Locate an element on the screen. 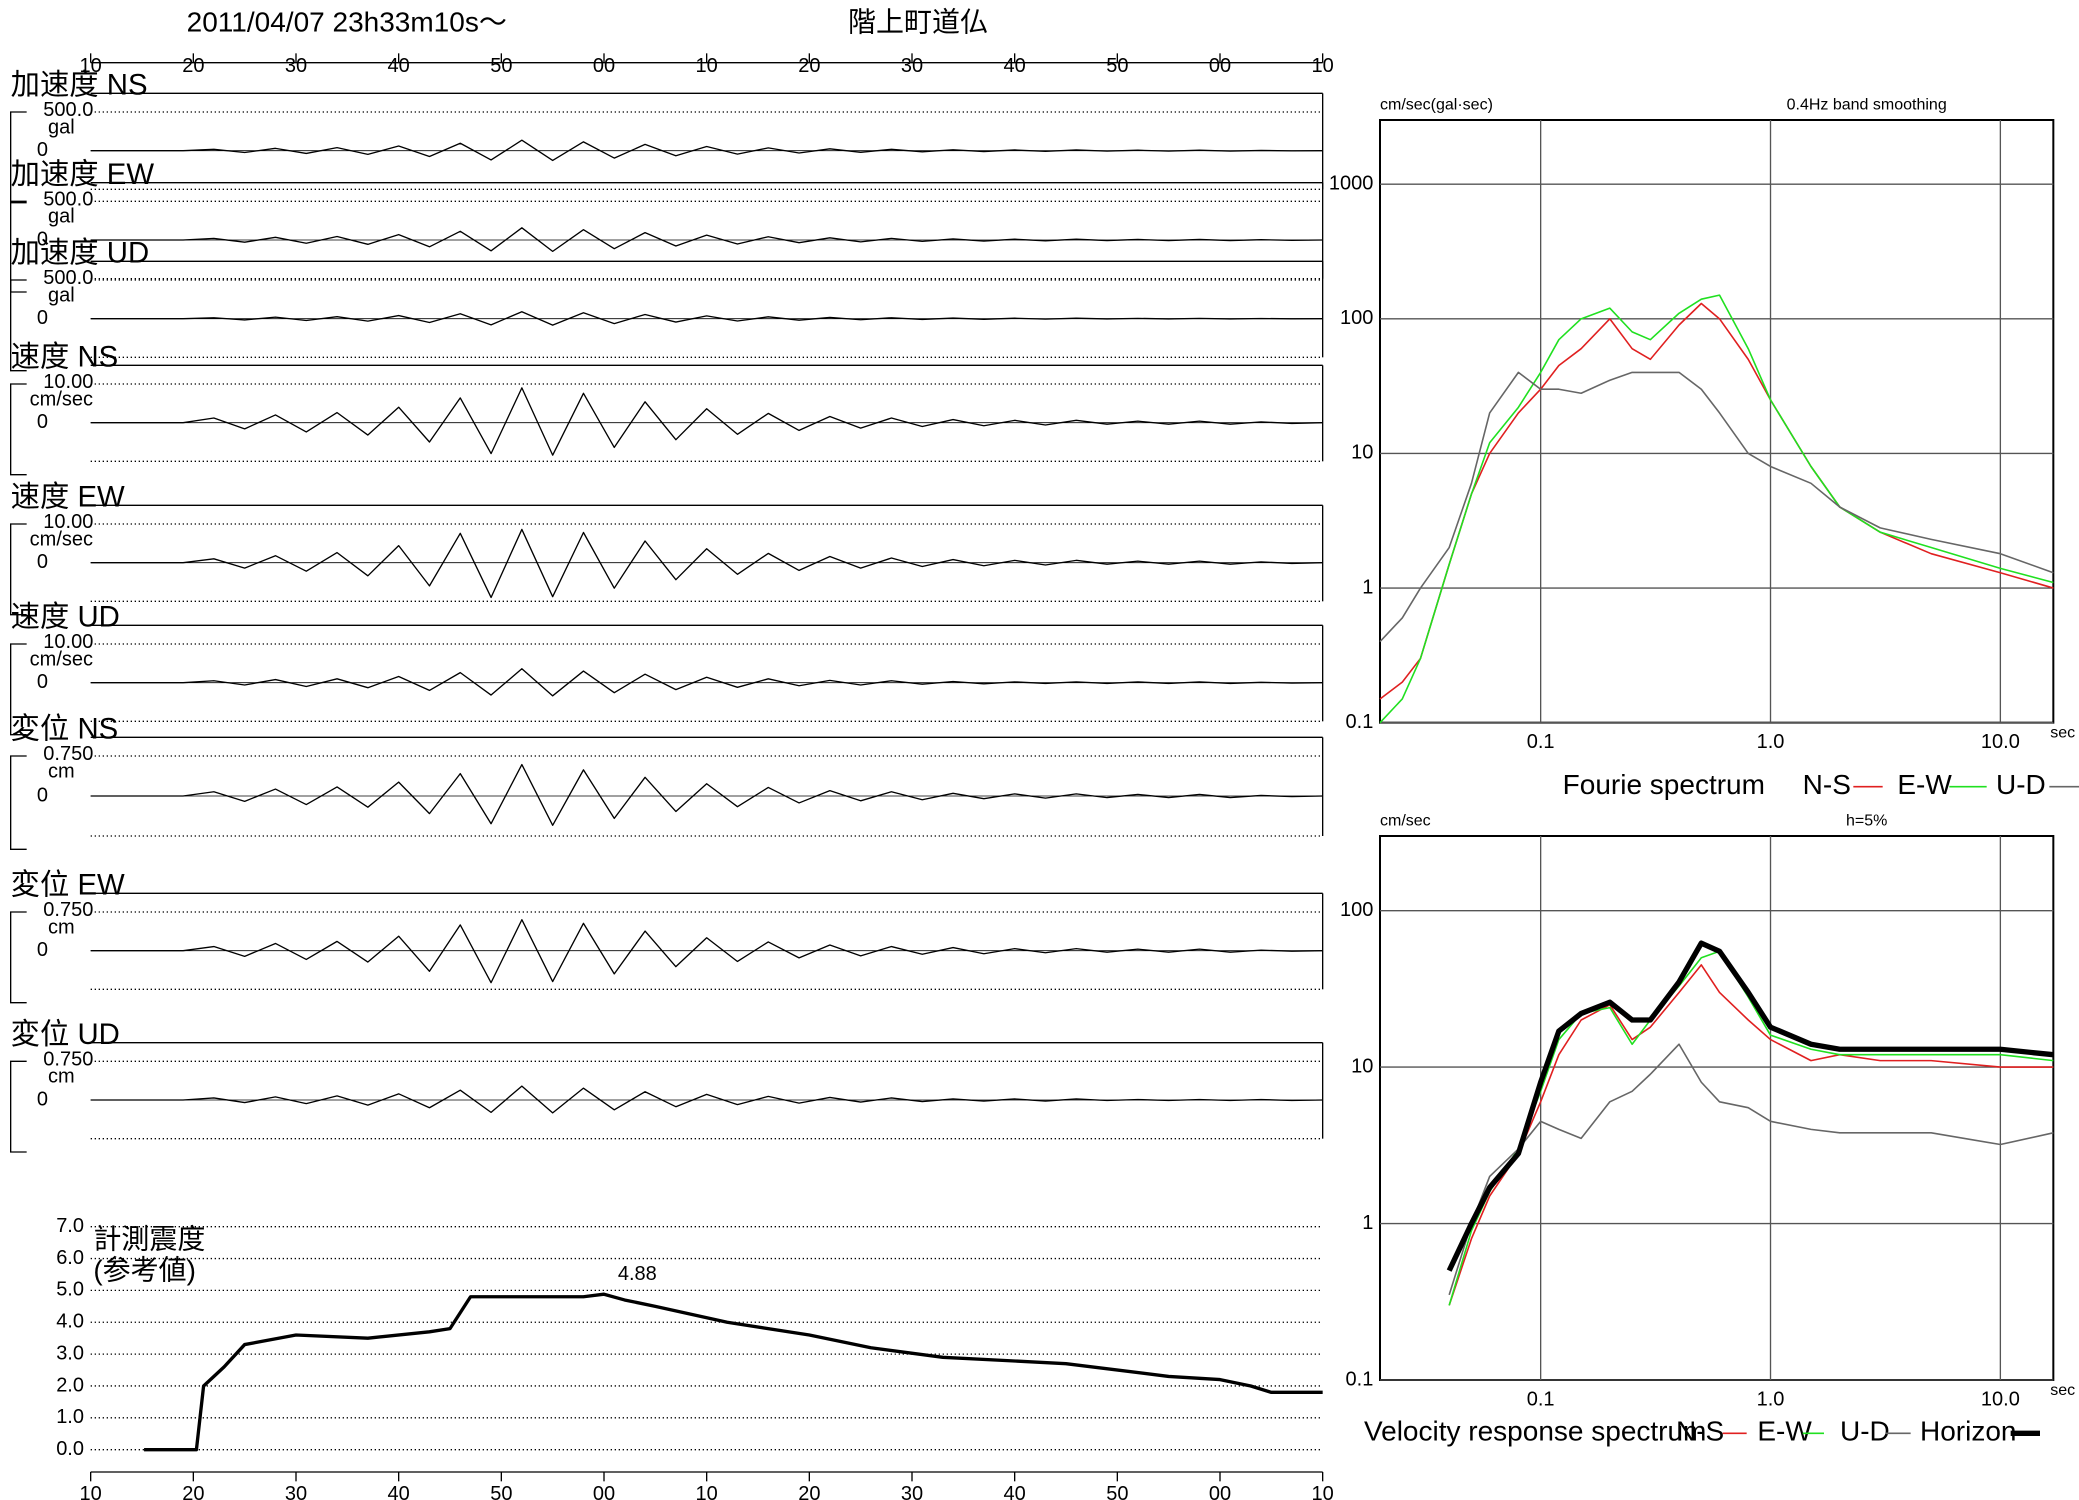 Image resolution: width=2079 pixels, height=1500 pixels. panel-title: 加速度 EW is located at coordinates (83, 174).